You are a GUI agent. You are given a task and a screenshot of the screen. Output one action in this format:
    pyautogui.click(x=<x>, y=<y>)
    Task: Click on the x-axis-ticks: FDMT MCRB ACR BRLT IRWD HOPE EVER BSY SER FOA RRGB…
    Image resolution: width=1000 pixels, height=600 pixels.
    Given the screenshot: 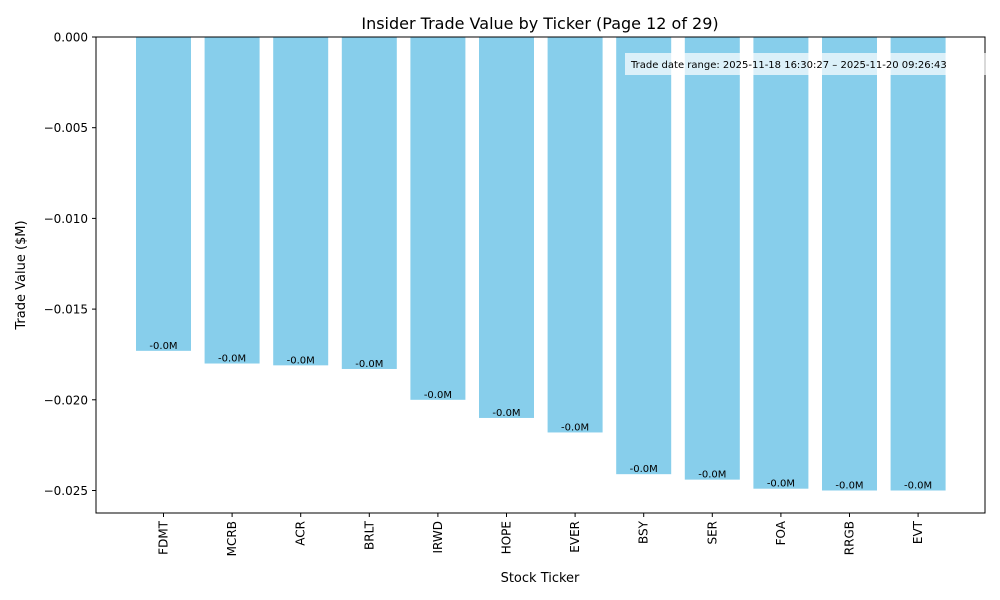 What is the action you would take?
    pyautogui.click(x=541, y=534)
    